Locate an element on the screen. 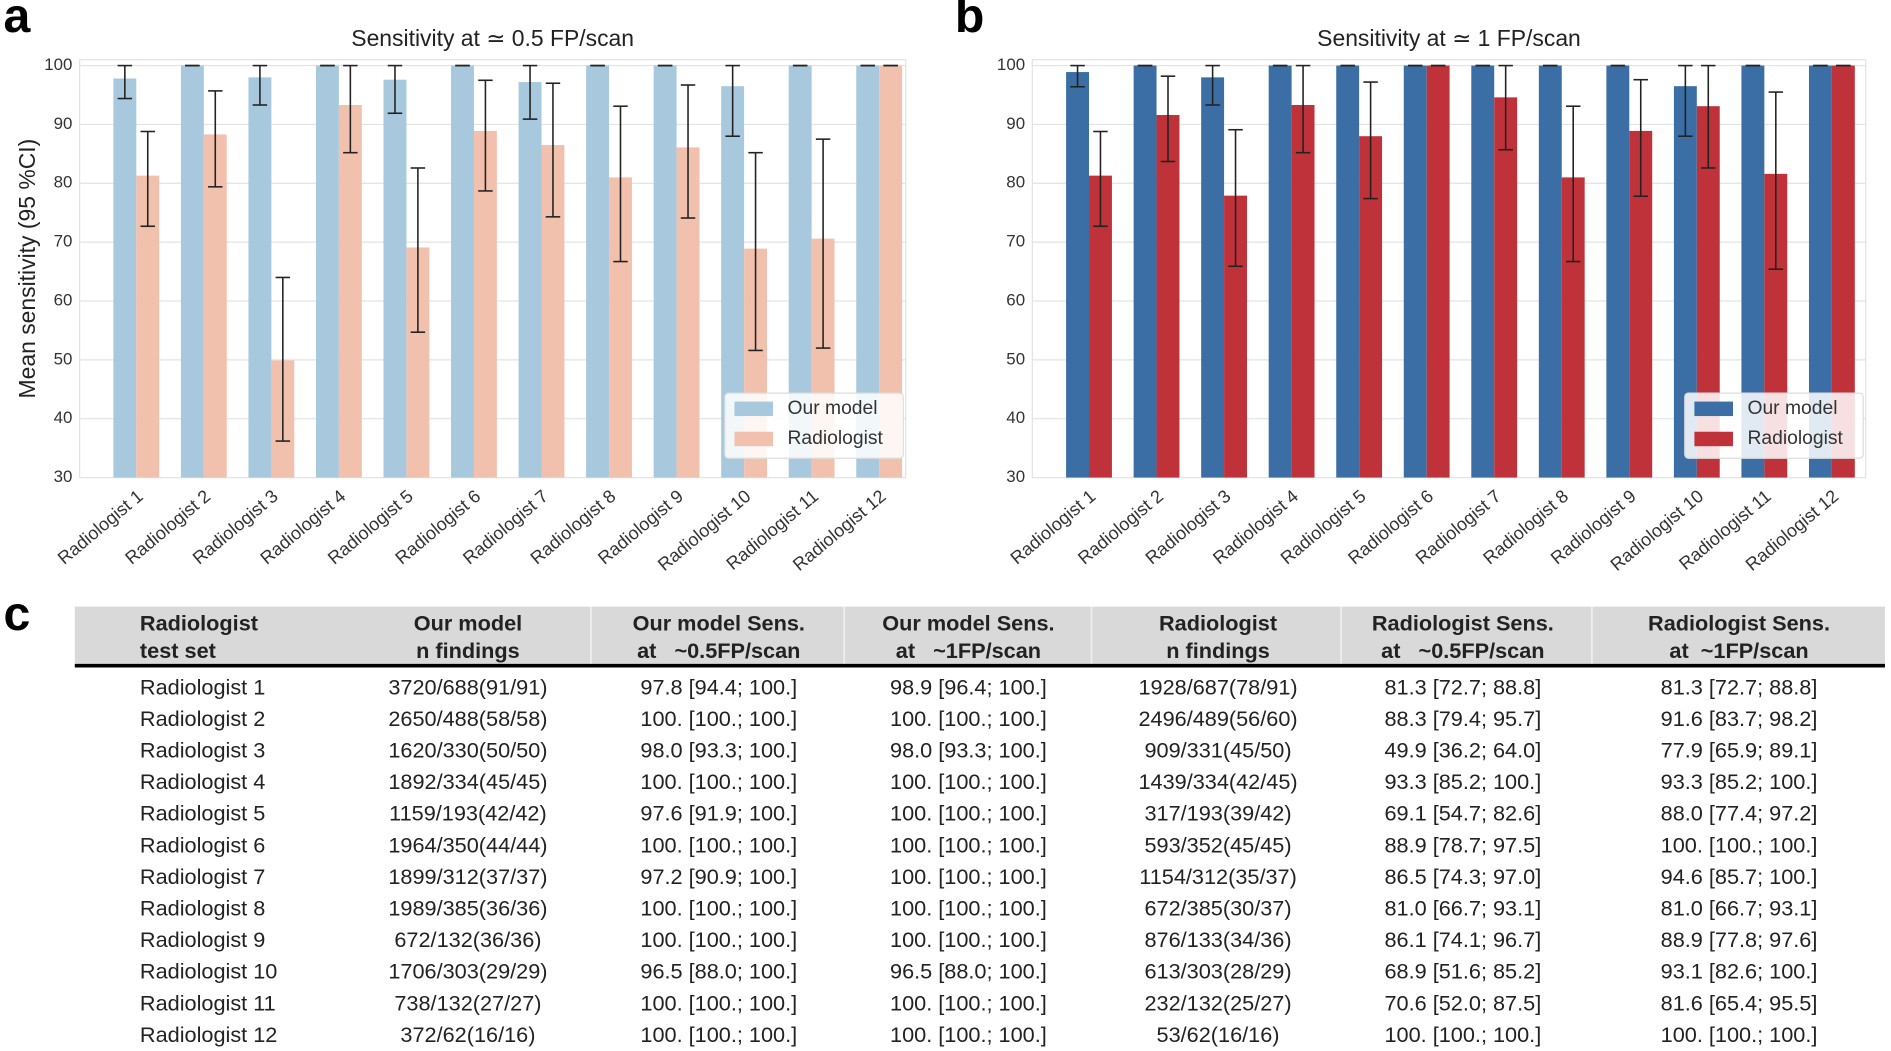 This screenshot has height=1051, width=1891. table-header: test set is located at coordinates (178, 650).